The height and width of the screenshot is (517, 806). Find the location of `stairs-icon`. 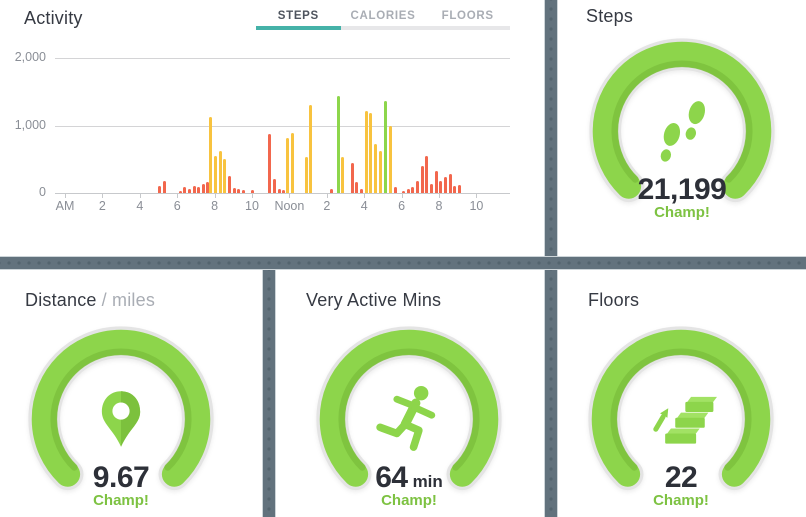

stairs-icon is located at coordinates (685, 420).